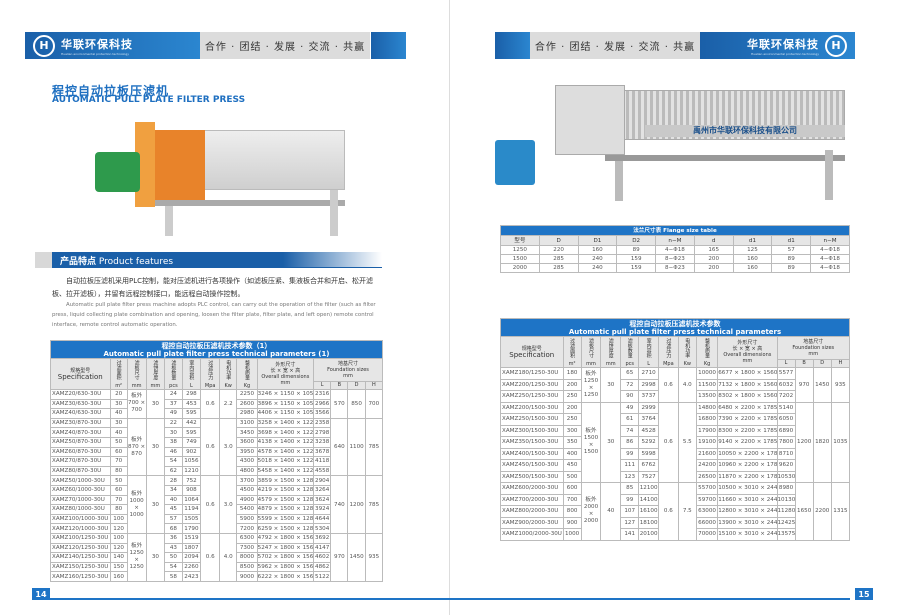 Image resolution: width=900 pixels, height=615 pixels. Describe the element at coordinates (675, 240) in the screenshot. I see `flange-header: n−M` at that location.